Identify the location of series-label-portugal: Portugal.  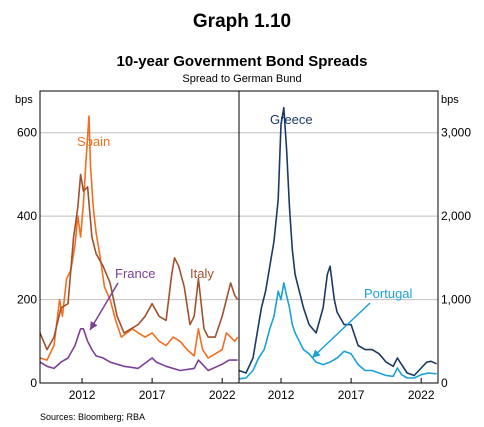
(388, 293).